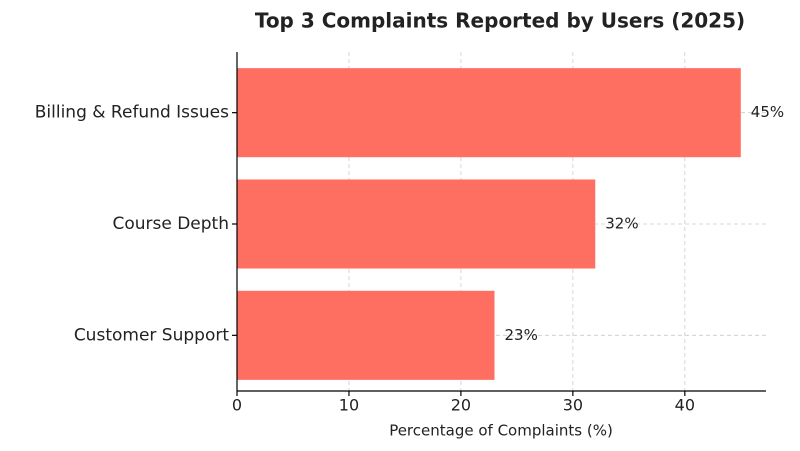 The image size is (800, 451). I want to click on x-tick-label: 20, so click(461, 405).